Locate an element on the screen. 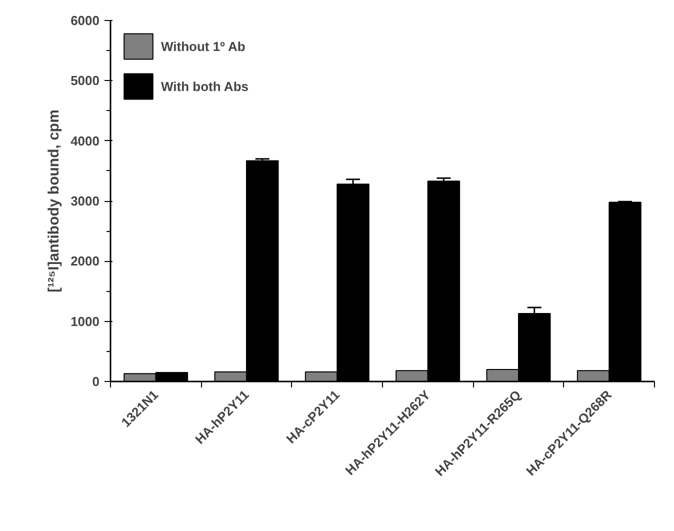 The height and width of the screenshot is (531, 674). y-tick-label: 6000 is located at coordinates (85, 20).